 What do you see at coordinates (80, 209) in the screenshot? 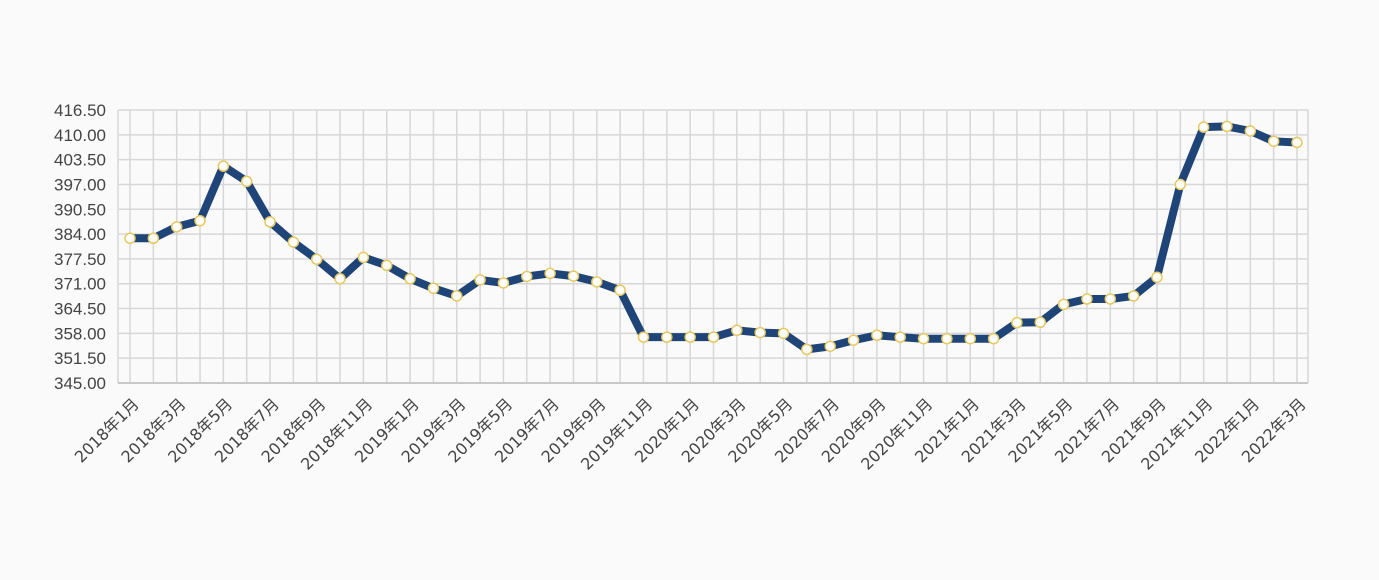
I see `y-tick-label: 390.50` at bounding box center [80, 209].